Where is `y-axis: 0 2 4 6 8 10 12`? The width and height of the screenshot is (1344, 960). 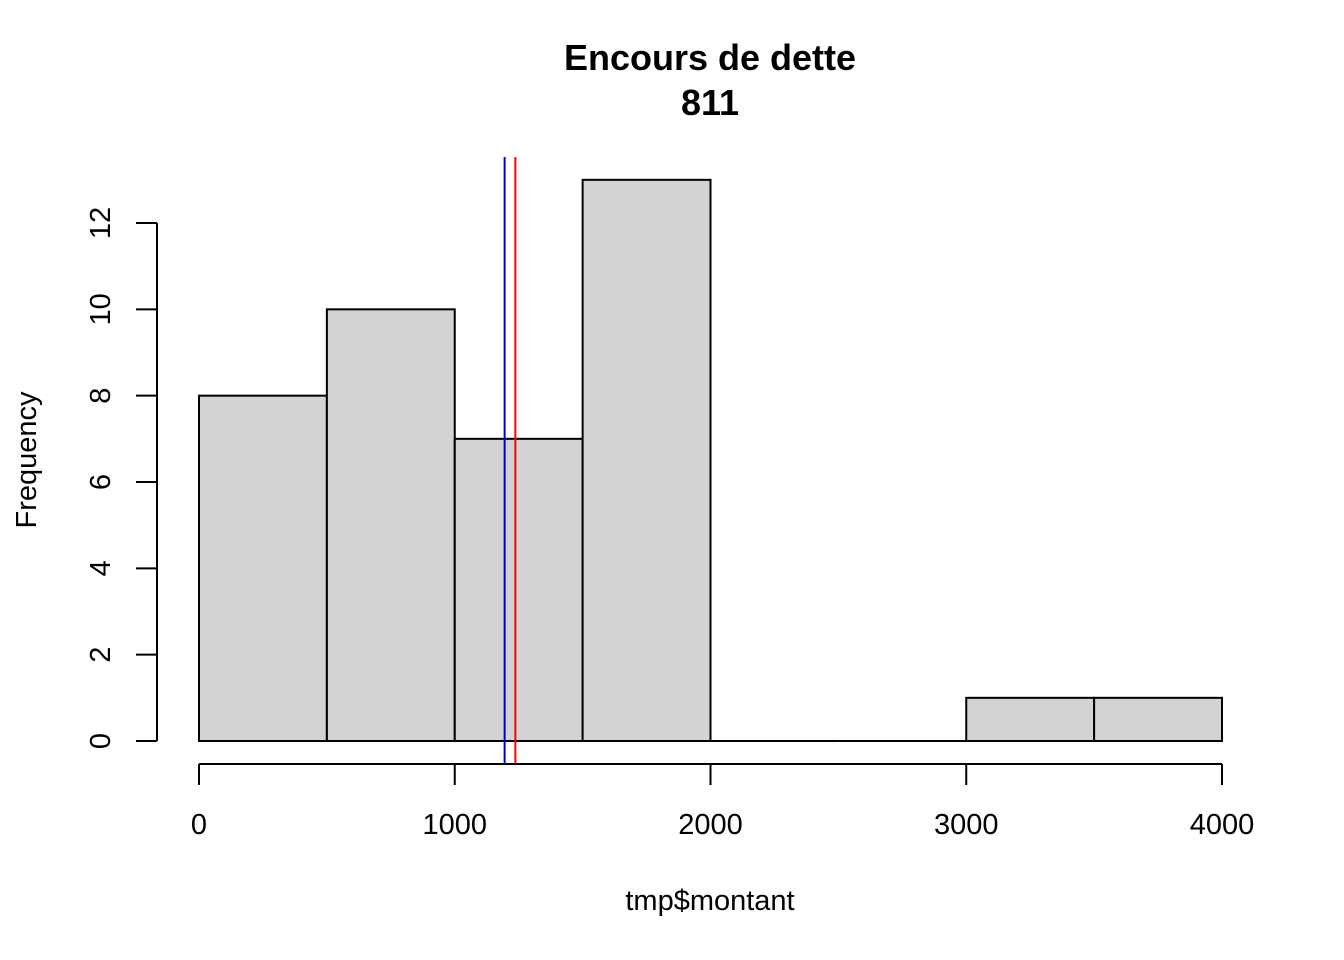
y-axis: 0 2 4 6 8 10 12 is located at coordinates (121, 478).